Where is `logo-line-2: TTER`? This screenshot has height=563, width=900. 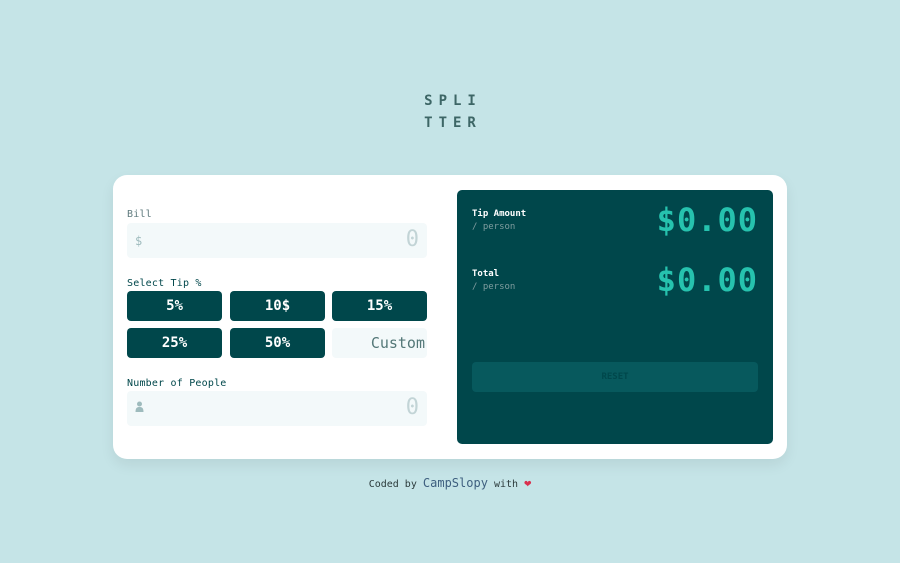
logo-line-2: TTER is located at coordinates (453, 123).